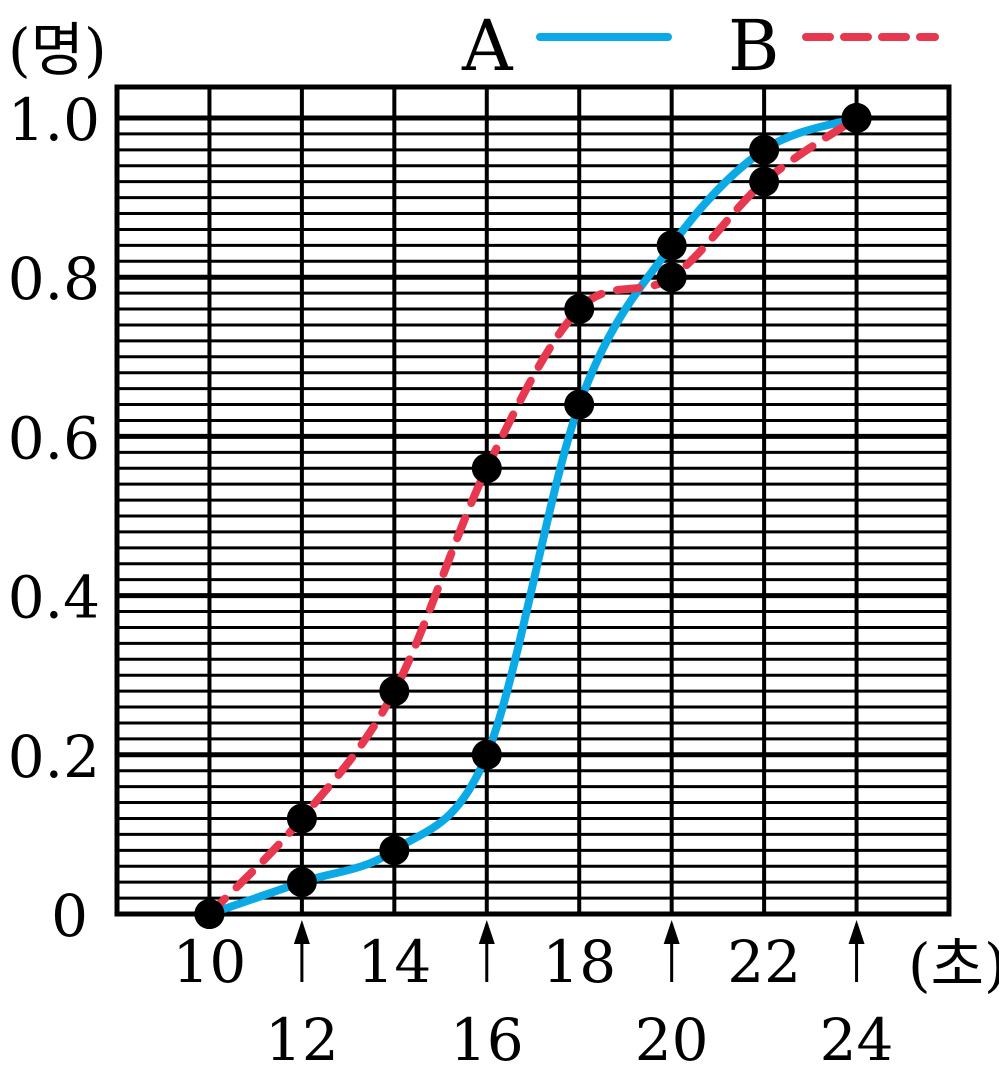 This screenshot has height=1083, width=999. What do you see at coordinates (487, 1040) in the screenshot?
I see `x-tick-label-lower: 16` at bounding box center [487, 1040].